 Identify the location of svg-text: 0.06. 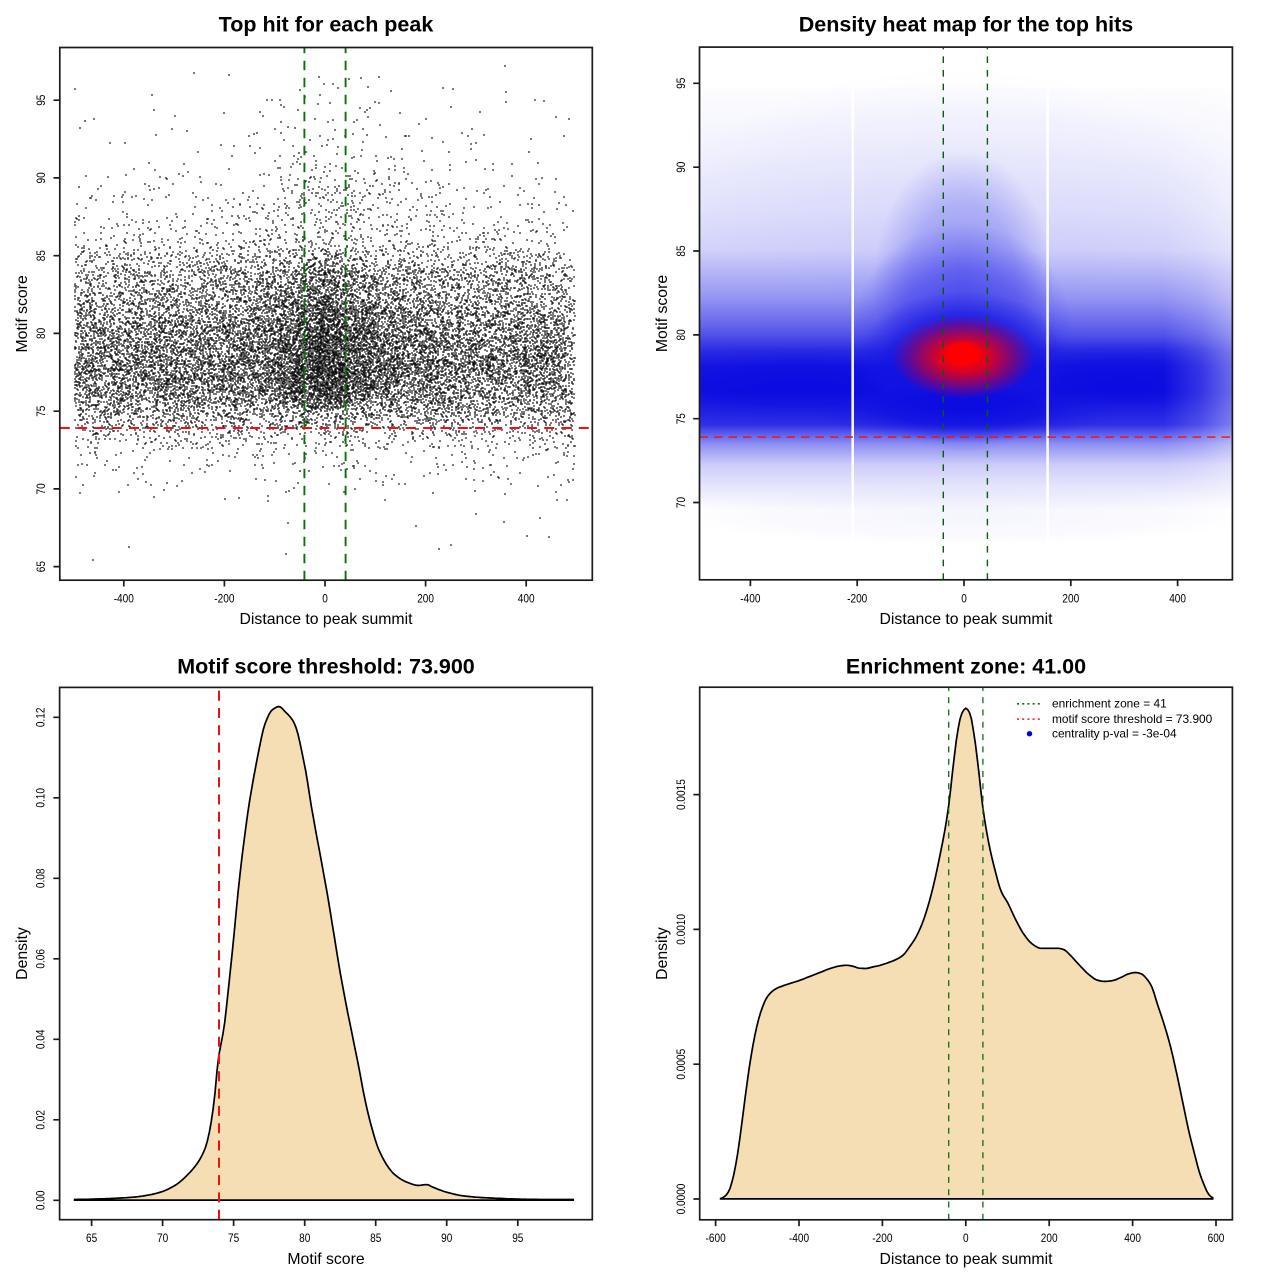
(41, 959).